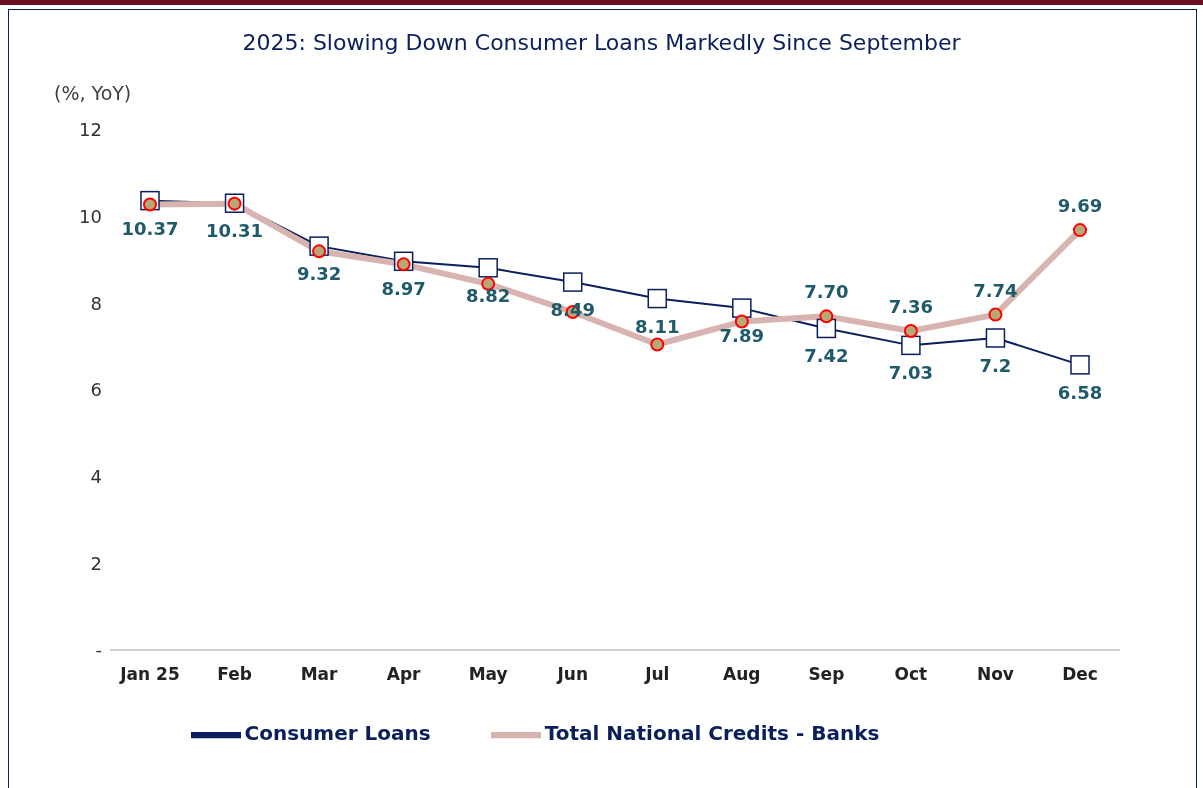 The image size is (1203, 788). Describe the element at coordinates (96, 477) in the screenshot. I see `y-tick-label: 4` at that location.